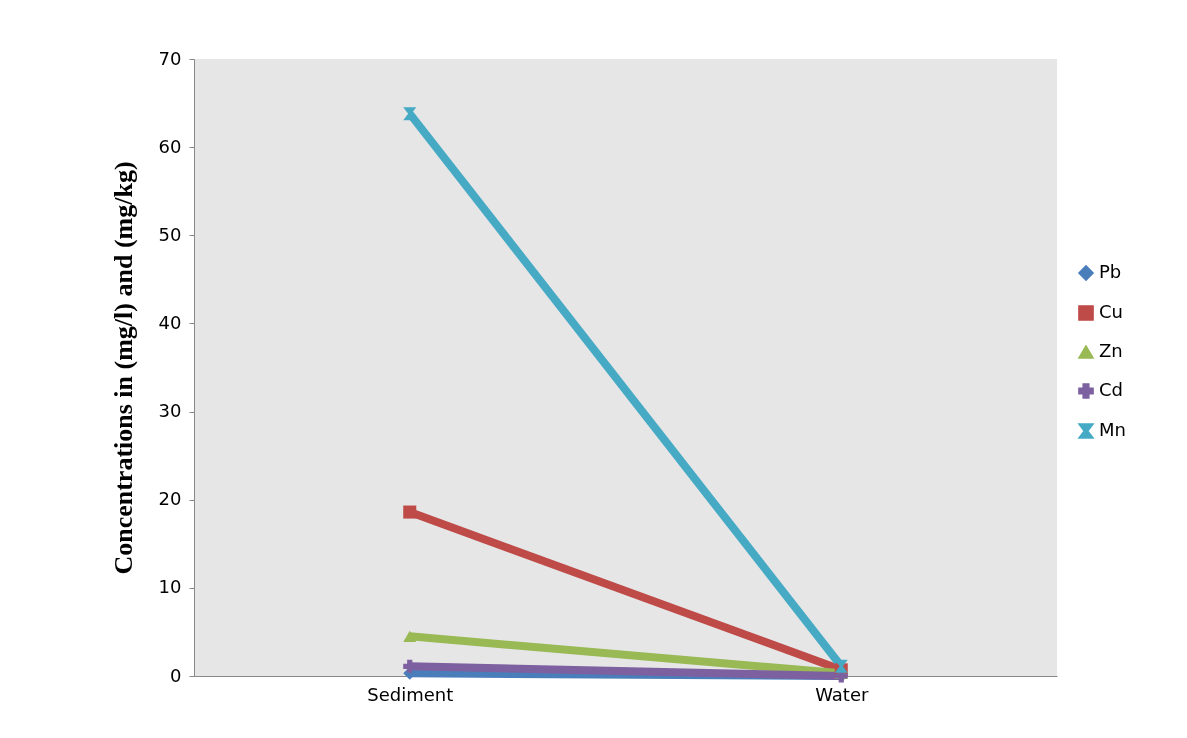 The width and height of the screenshot is (1187, 738). What do you see at coordinates (1111, 311) in the screenshot?
I see `legend-label: Cu` at bounding box center [1111, 311].